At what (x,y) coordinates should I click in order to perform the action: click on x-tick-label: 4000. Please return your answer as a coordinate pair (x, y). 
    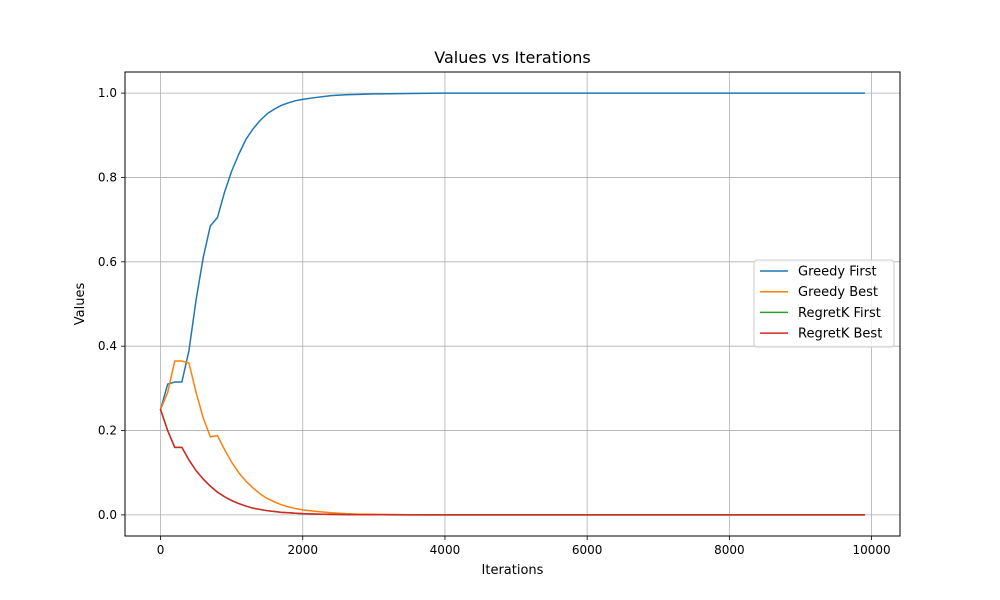
    Looking at the image, I should click on (445, 550).